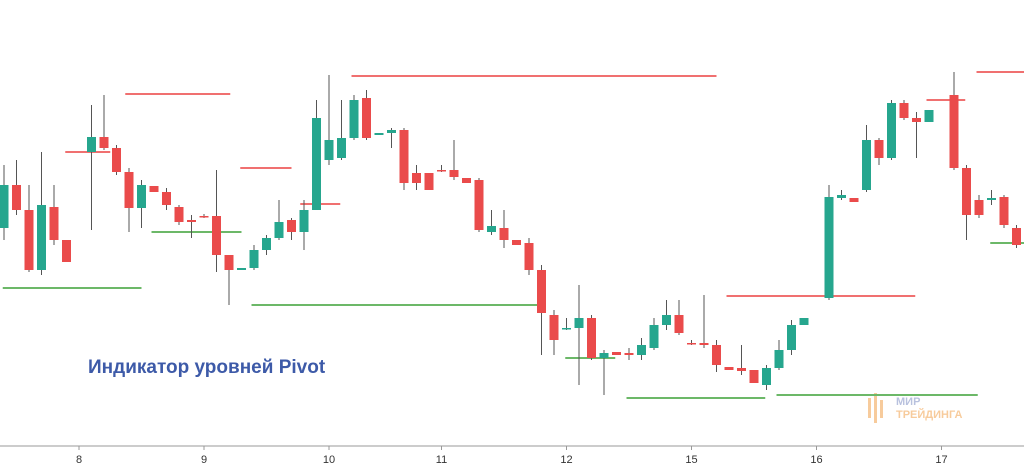 The height and width of the screenshot is (473, 1024). I want to click on x-tick-label: 11, so click(441, 460).